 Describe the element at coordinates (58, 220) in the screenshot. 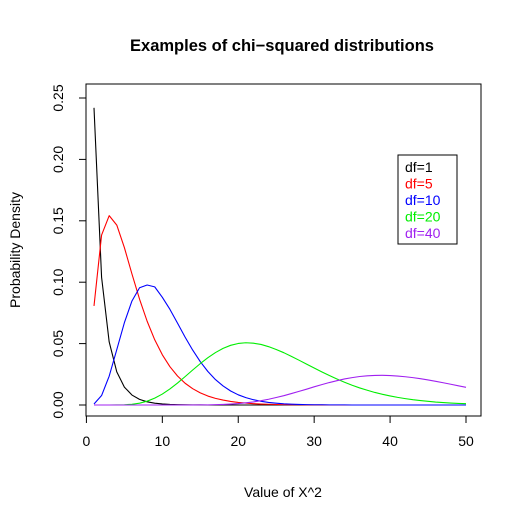

I see `y-tick-label: 0.15` at that location.